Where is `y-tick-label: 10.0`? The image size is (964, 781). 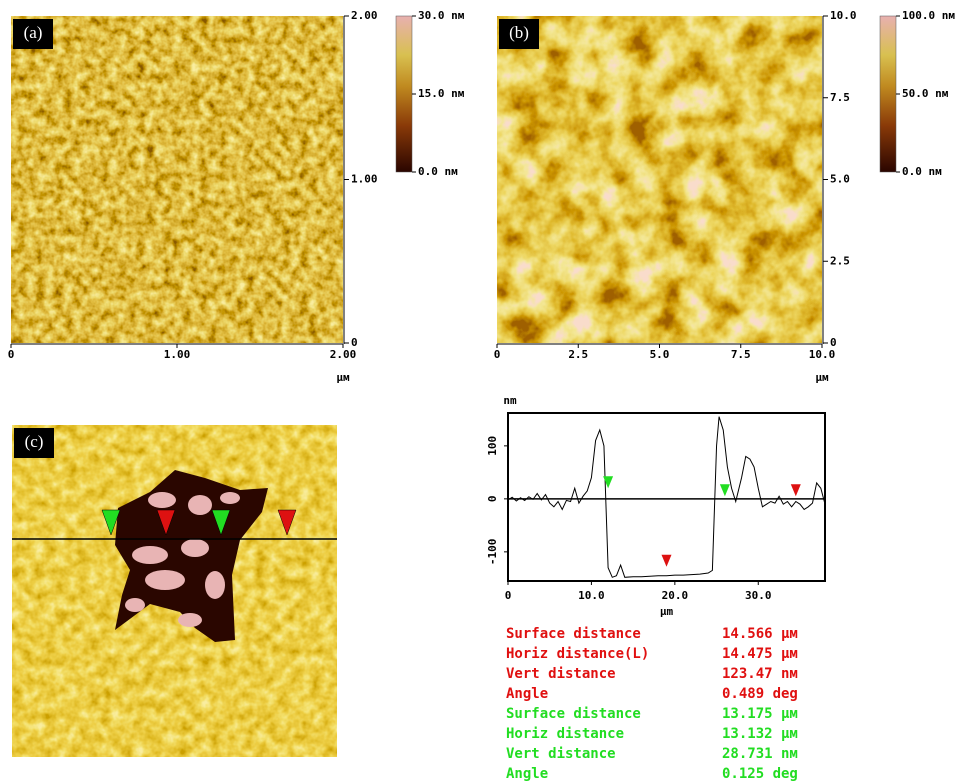 y-tick-label: 10.0 is located at coordinates (843, 15).